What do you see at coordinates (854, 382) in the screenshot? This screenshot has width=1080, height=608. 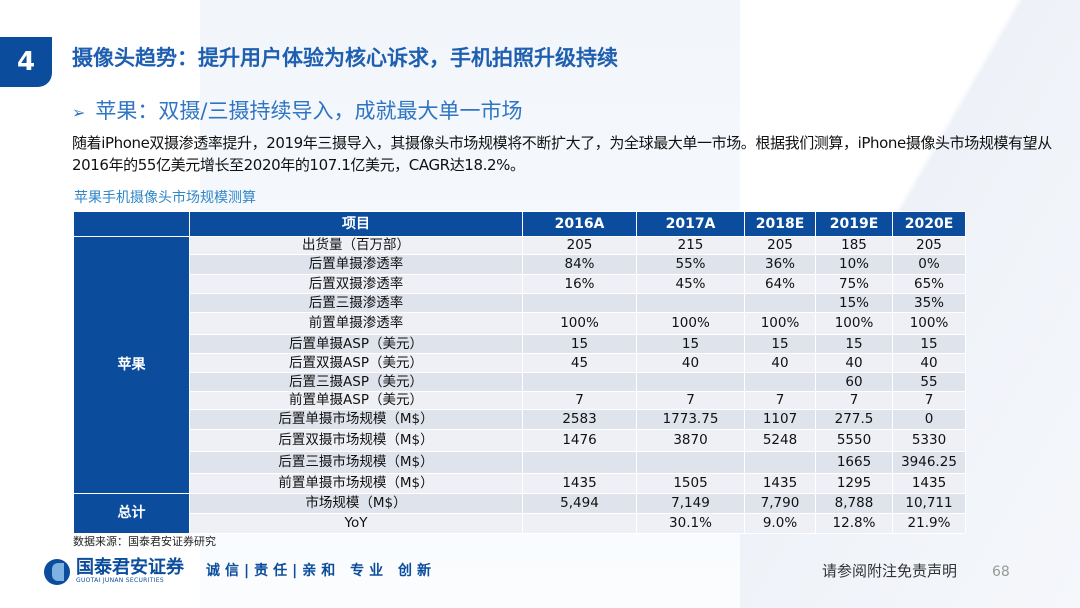 I see `table-cell: 60` at bounding box center [854, 382].